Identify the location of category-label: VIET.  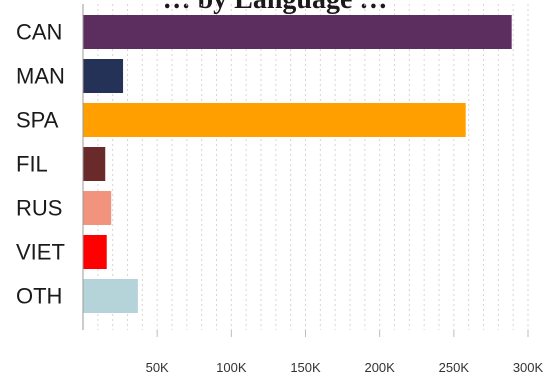
(40, 252).